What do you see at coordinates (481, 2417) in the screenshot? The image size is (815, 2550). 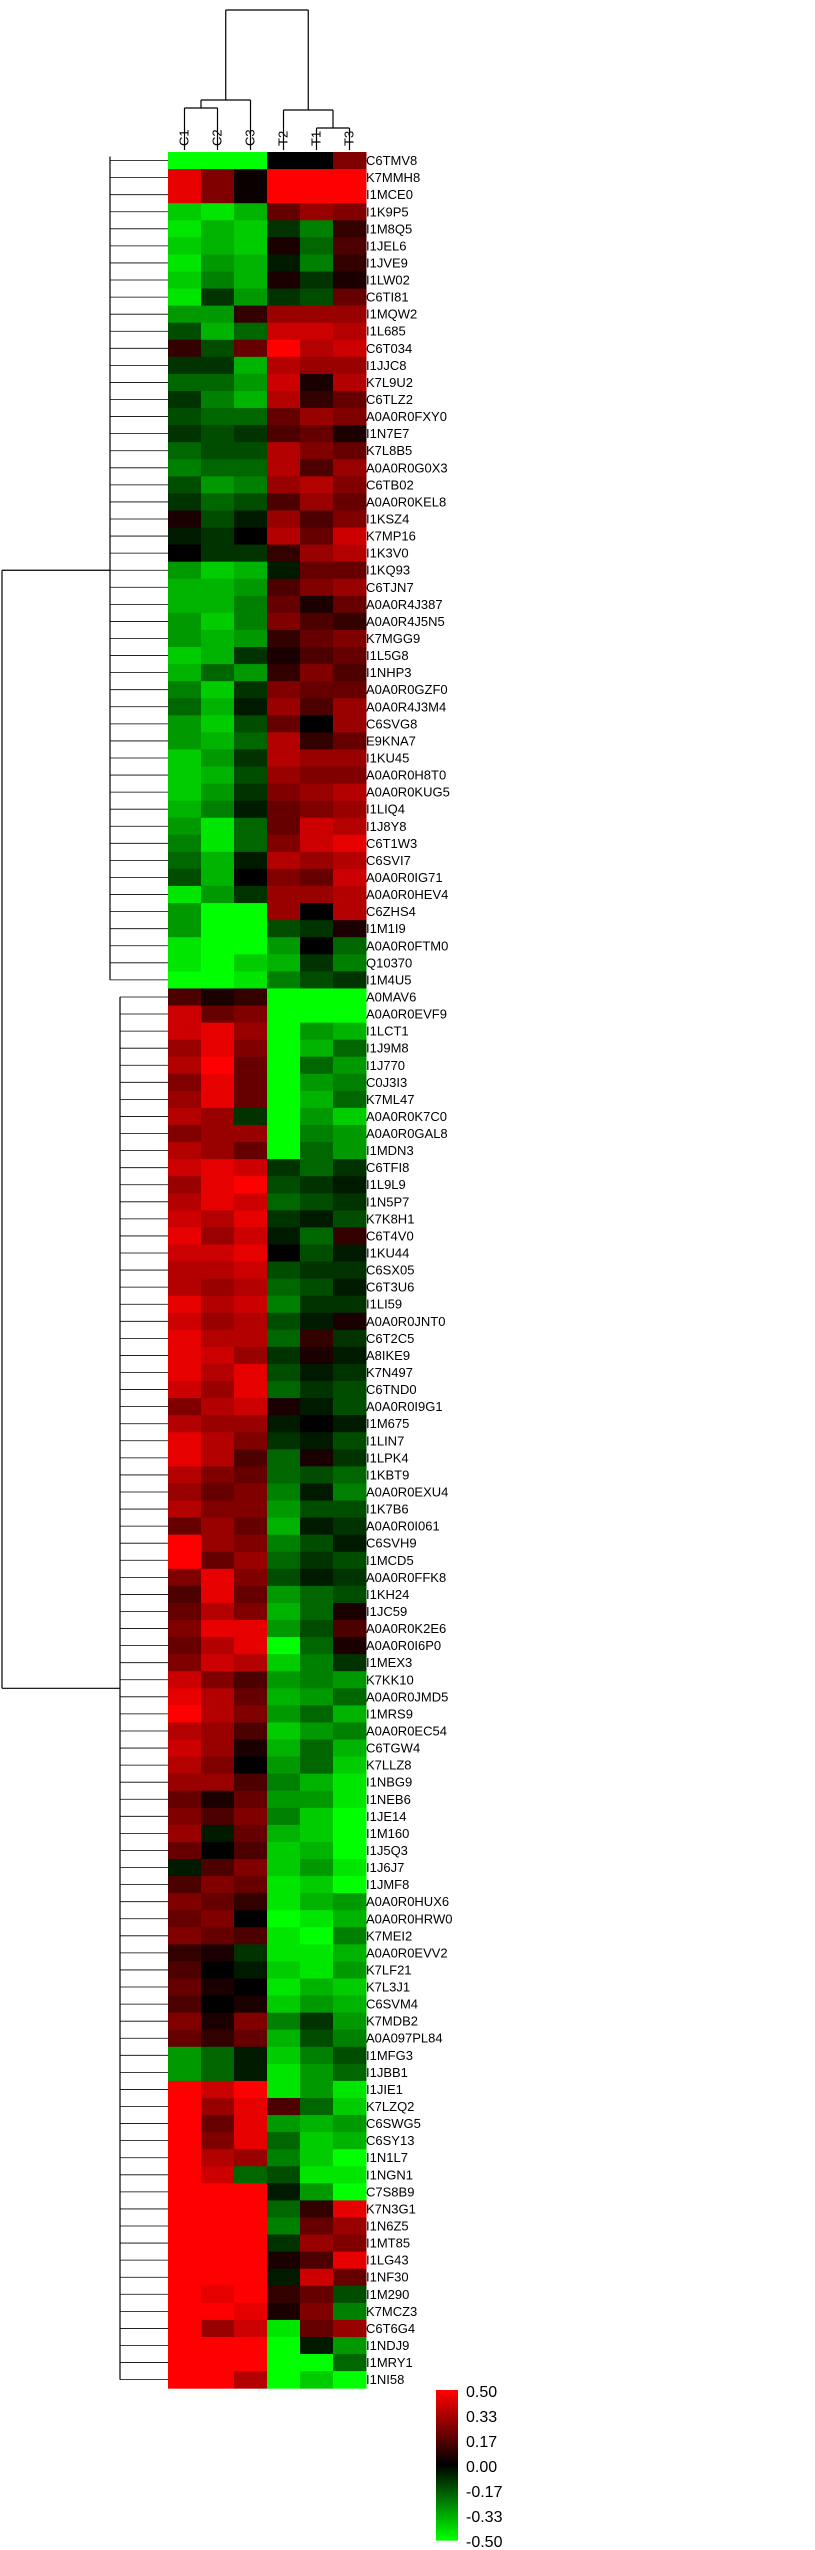 I see `legend-tick-label: 0.33` at bounding box center [481, 2417].